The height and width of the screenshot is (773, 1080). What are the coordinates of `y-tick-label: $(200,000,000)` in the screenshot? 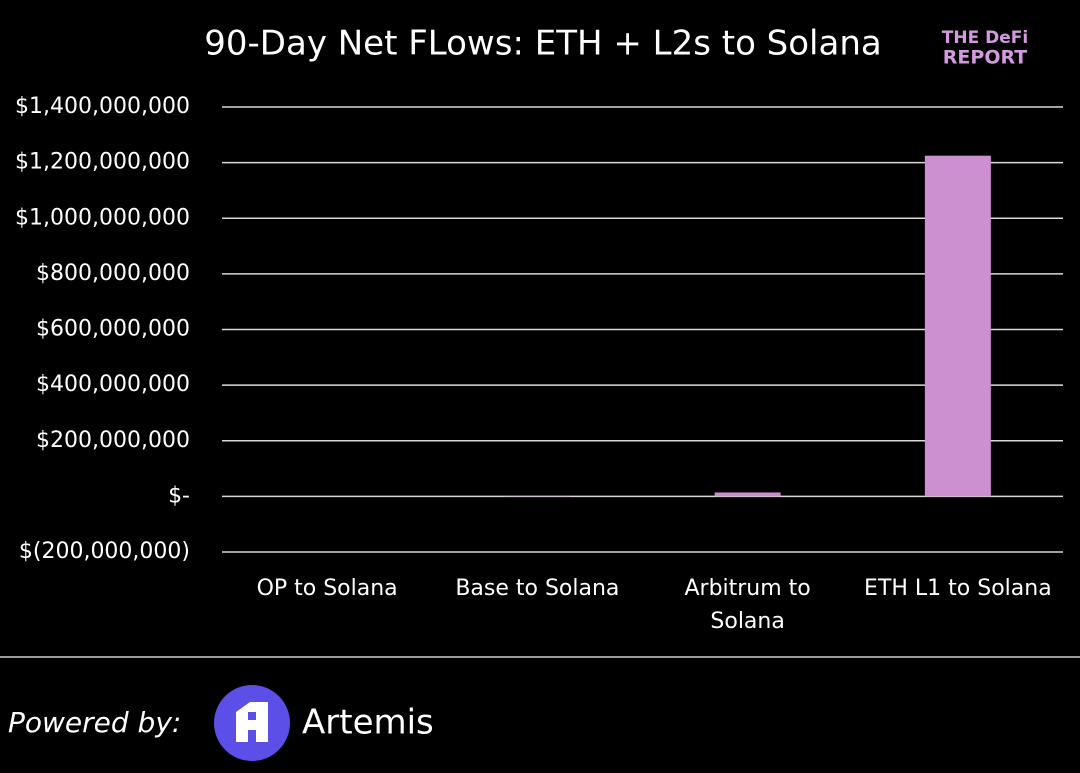 It's located at (104, 551).